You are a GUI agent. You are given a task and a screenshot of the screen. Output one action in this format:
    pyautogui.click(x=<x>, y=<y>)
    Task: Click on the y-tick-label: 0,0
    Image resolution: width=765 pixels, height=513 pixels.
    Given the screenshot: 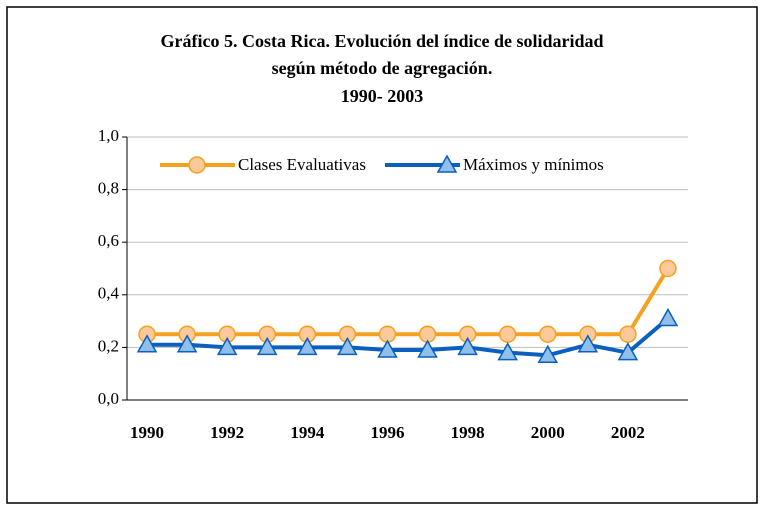 What is the action you would take?
    pyautogui.click(x=108, y=398)
    